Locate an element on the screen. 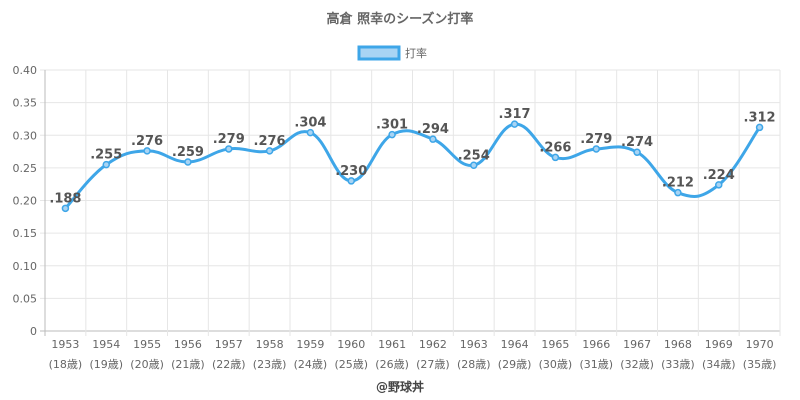  x-tick-age-label: (27歳) is located at coordinates (433, 364).